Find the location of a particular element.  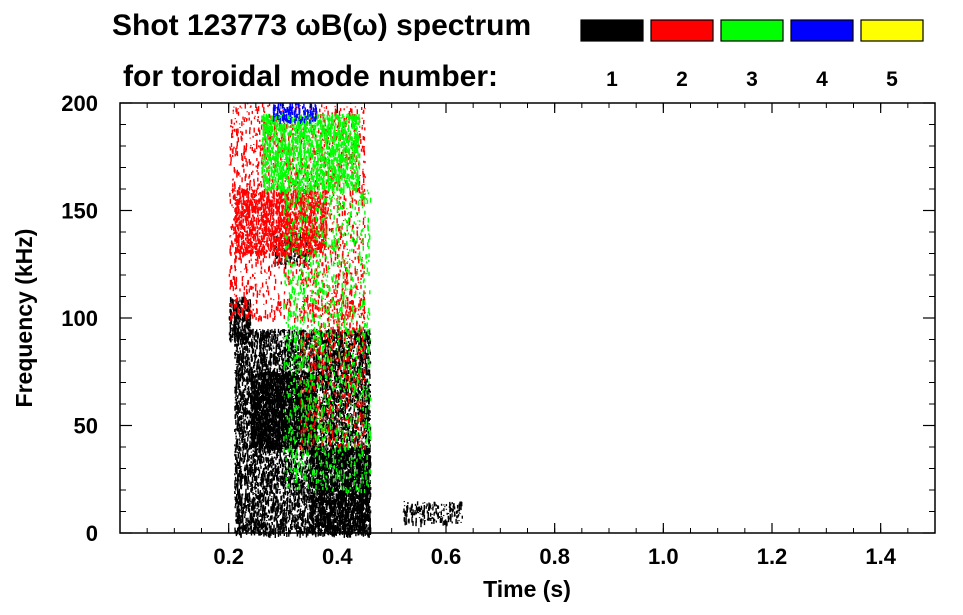

y-tick-label: 150 is located at coordinates (79, 211).